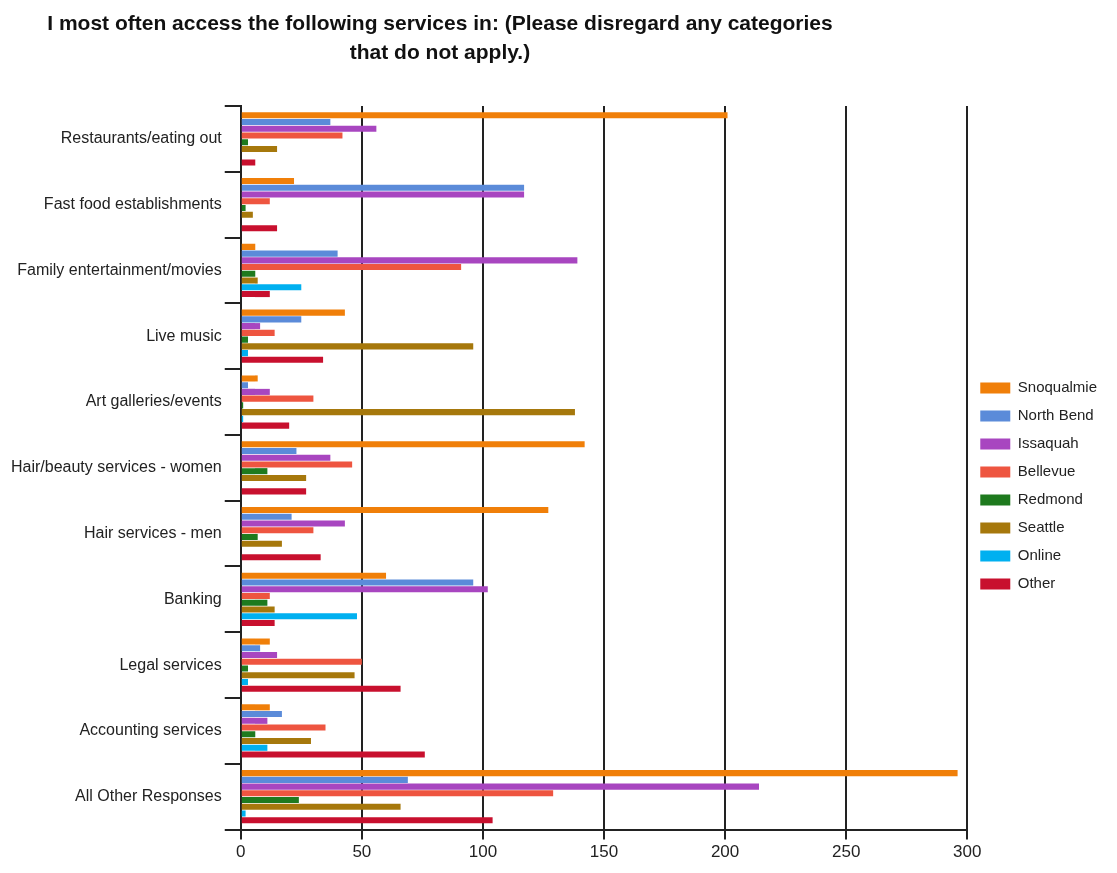 Image resolution: width=1117 pixels, height=873 pixels. What do you see at coordinates (184, 335) in the screenshot?
I see `y-tick-label: Live music` at bounding box center [184, 335].